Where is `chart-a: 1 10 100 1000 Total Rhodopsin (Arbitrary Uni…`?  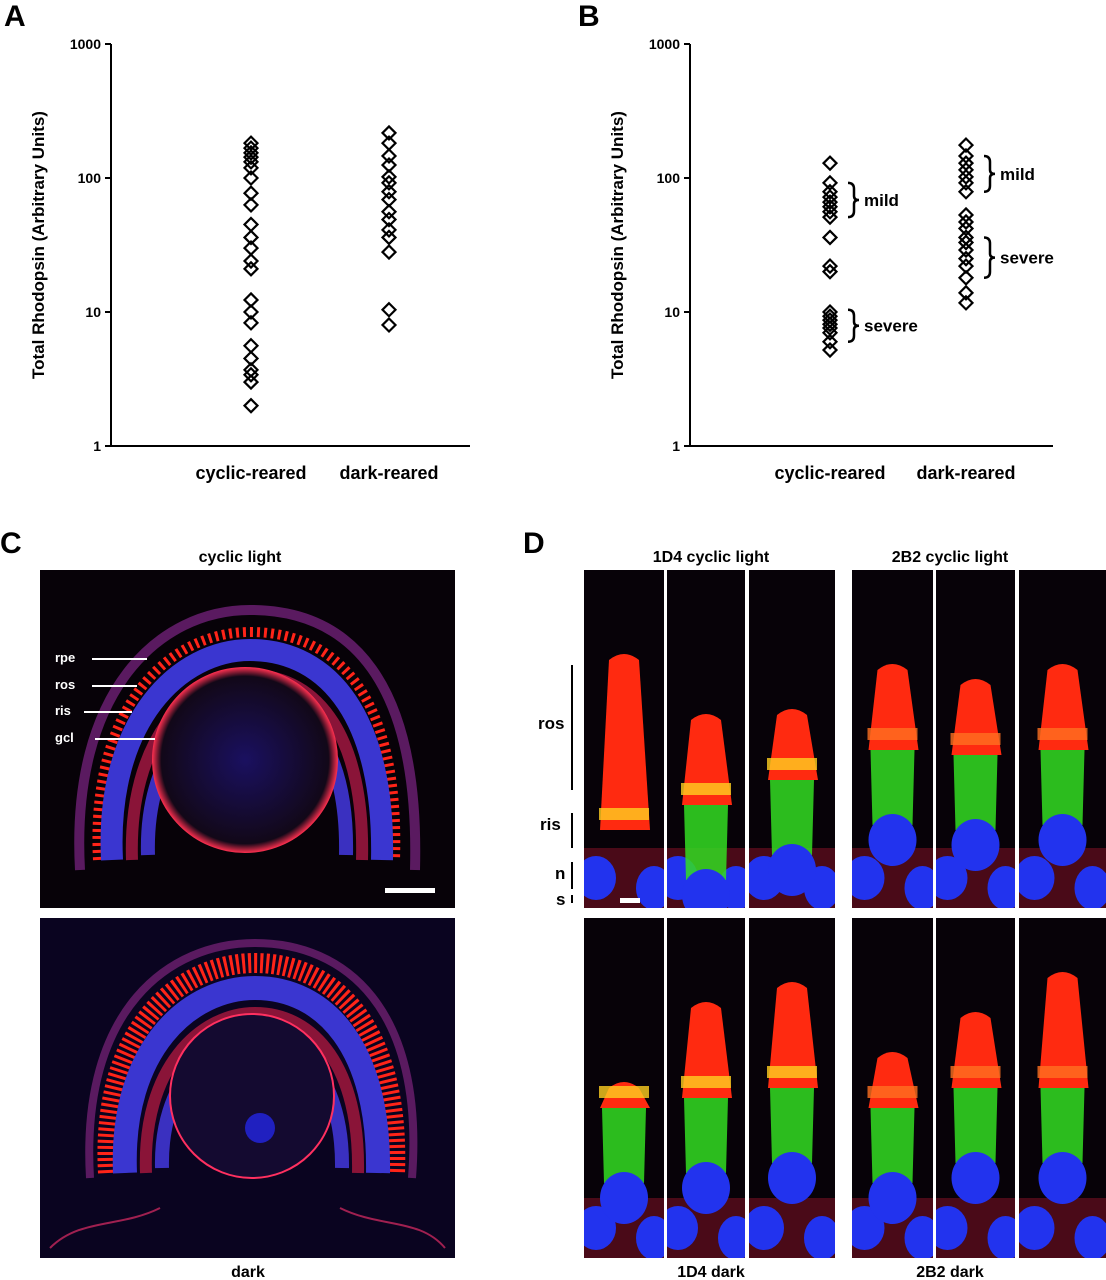 chart-a: 1 10 100 1000 Total Rhodopsin (Arbitrary Uni… is located at coordinates (249, 259).